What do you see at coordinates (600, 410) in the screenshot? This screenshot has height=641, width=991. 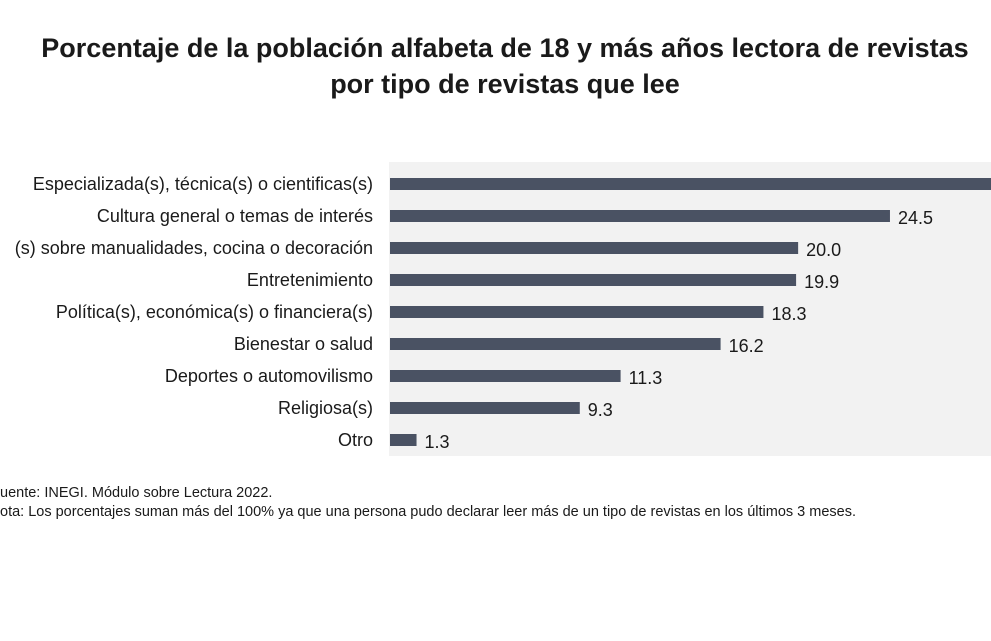 I see `value-label: 9.3` at bounding box center [600, 410].